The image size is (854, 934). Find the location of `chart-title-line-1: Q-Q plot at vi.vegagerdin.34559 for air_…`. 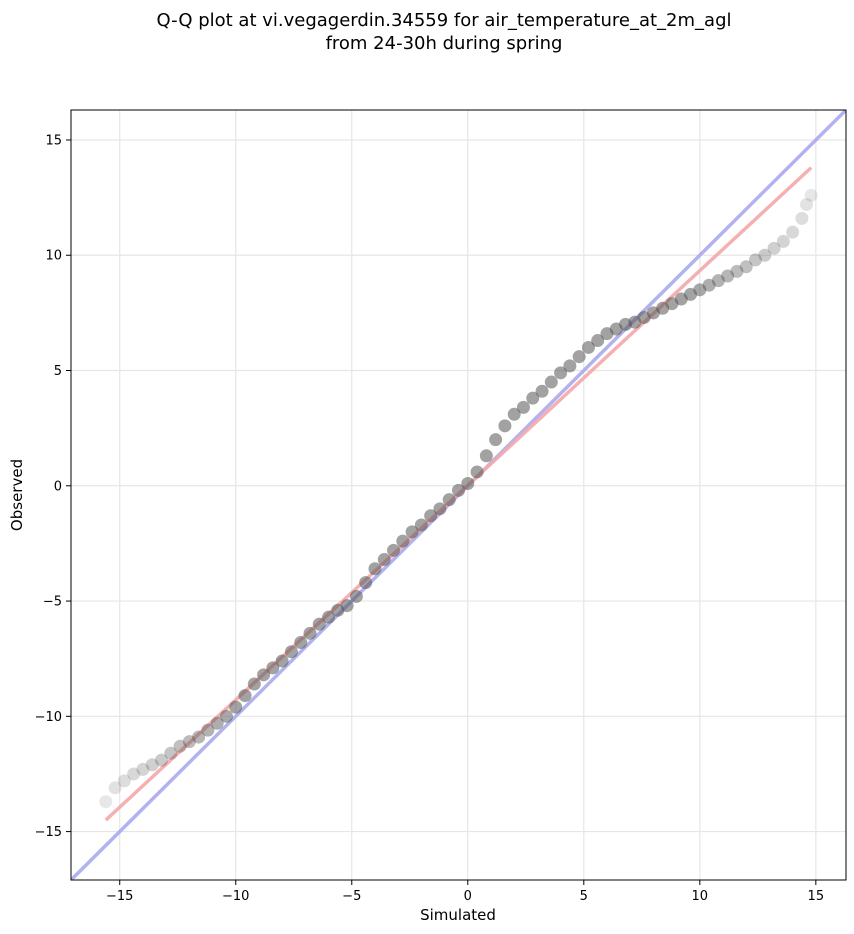

chart-title-line-1: Q-Q plot at vi.vegagerdin.34559 for air_… is located at coordinates (444, 20).